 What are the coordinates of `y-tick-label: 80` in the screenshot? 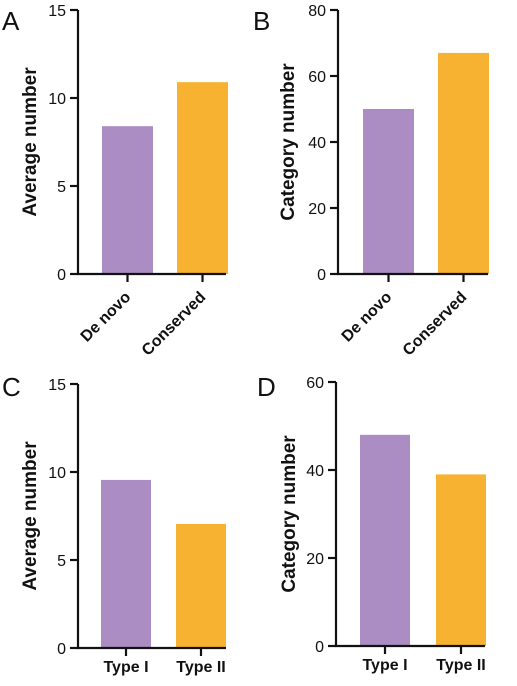 It's located at (317, 11).